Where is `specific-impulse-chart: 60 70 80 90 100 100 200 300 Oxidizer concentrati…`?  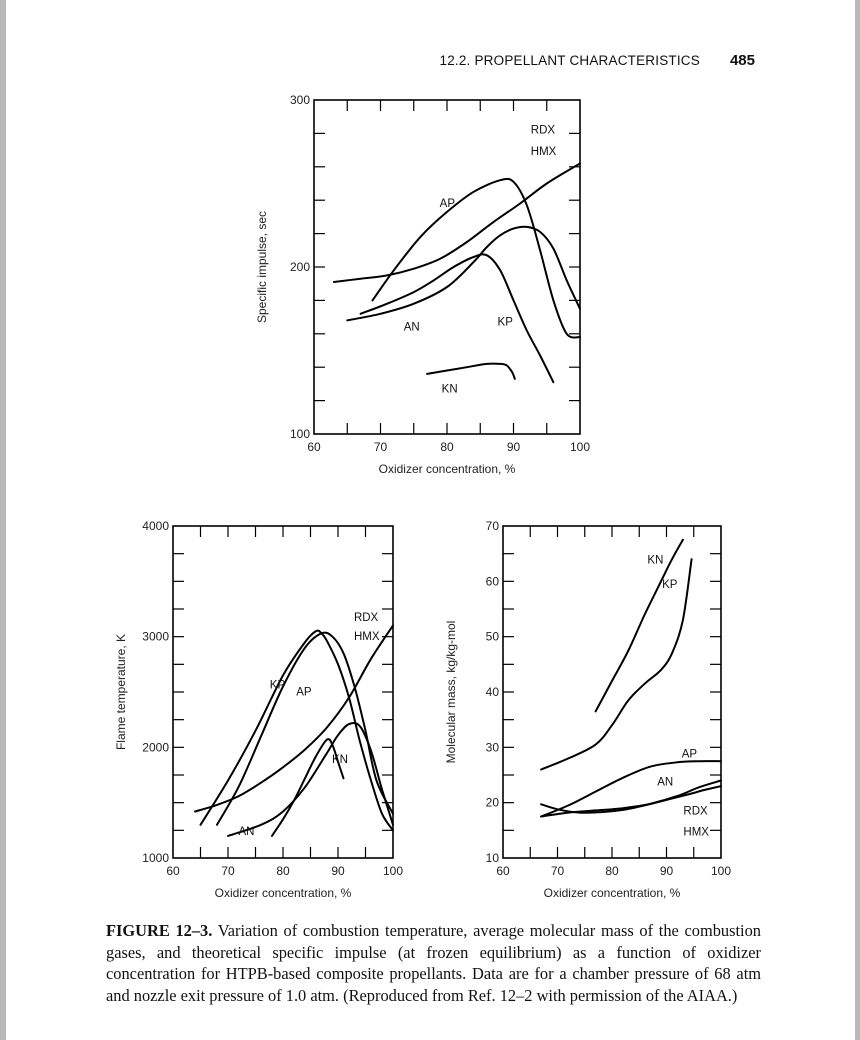 specific-impulse-chart: 60 70 80 90 100 100 200 300 Oxidizer concentrati… is located at coordinates (422, 284).